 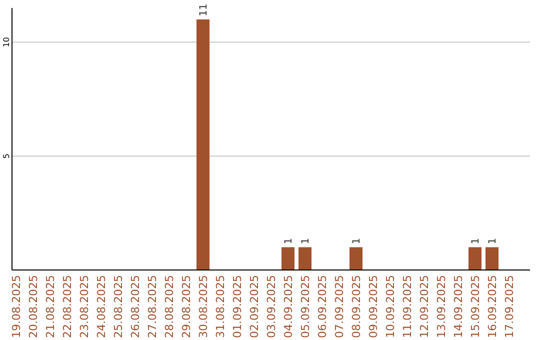 What do you see at coordinates (33, 306) in the screenshot?
I see `x-tick-label: 20.08.2025` at bounding box center [33, 306].